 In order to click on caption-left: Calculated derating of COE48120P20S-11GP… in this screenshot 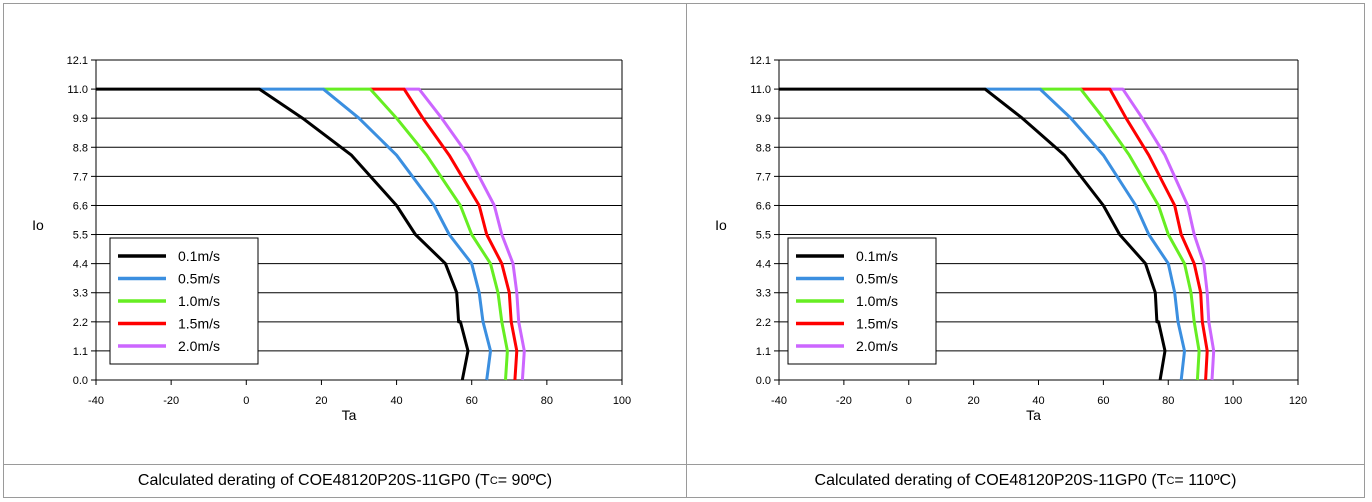, I will do `click(345, 481)`.